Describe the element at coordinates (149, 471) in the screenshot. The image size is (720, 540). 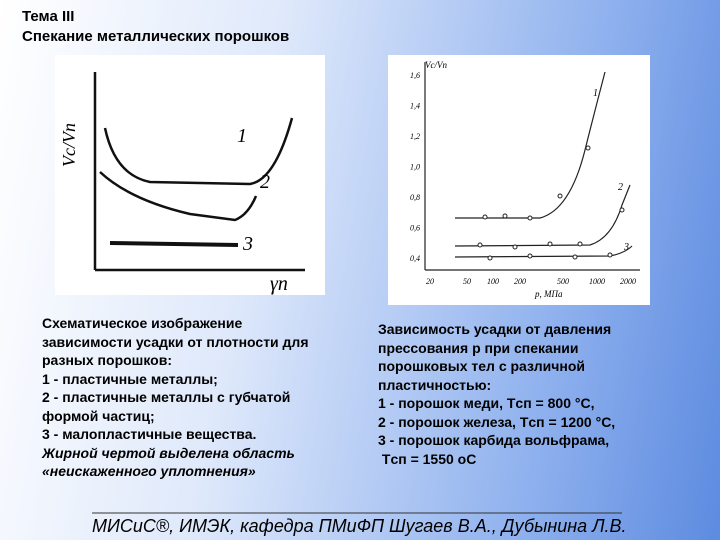
I see `caption-line: «неискаженного уплотнения»` at that location.